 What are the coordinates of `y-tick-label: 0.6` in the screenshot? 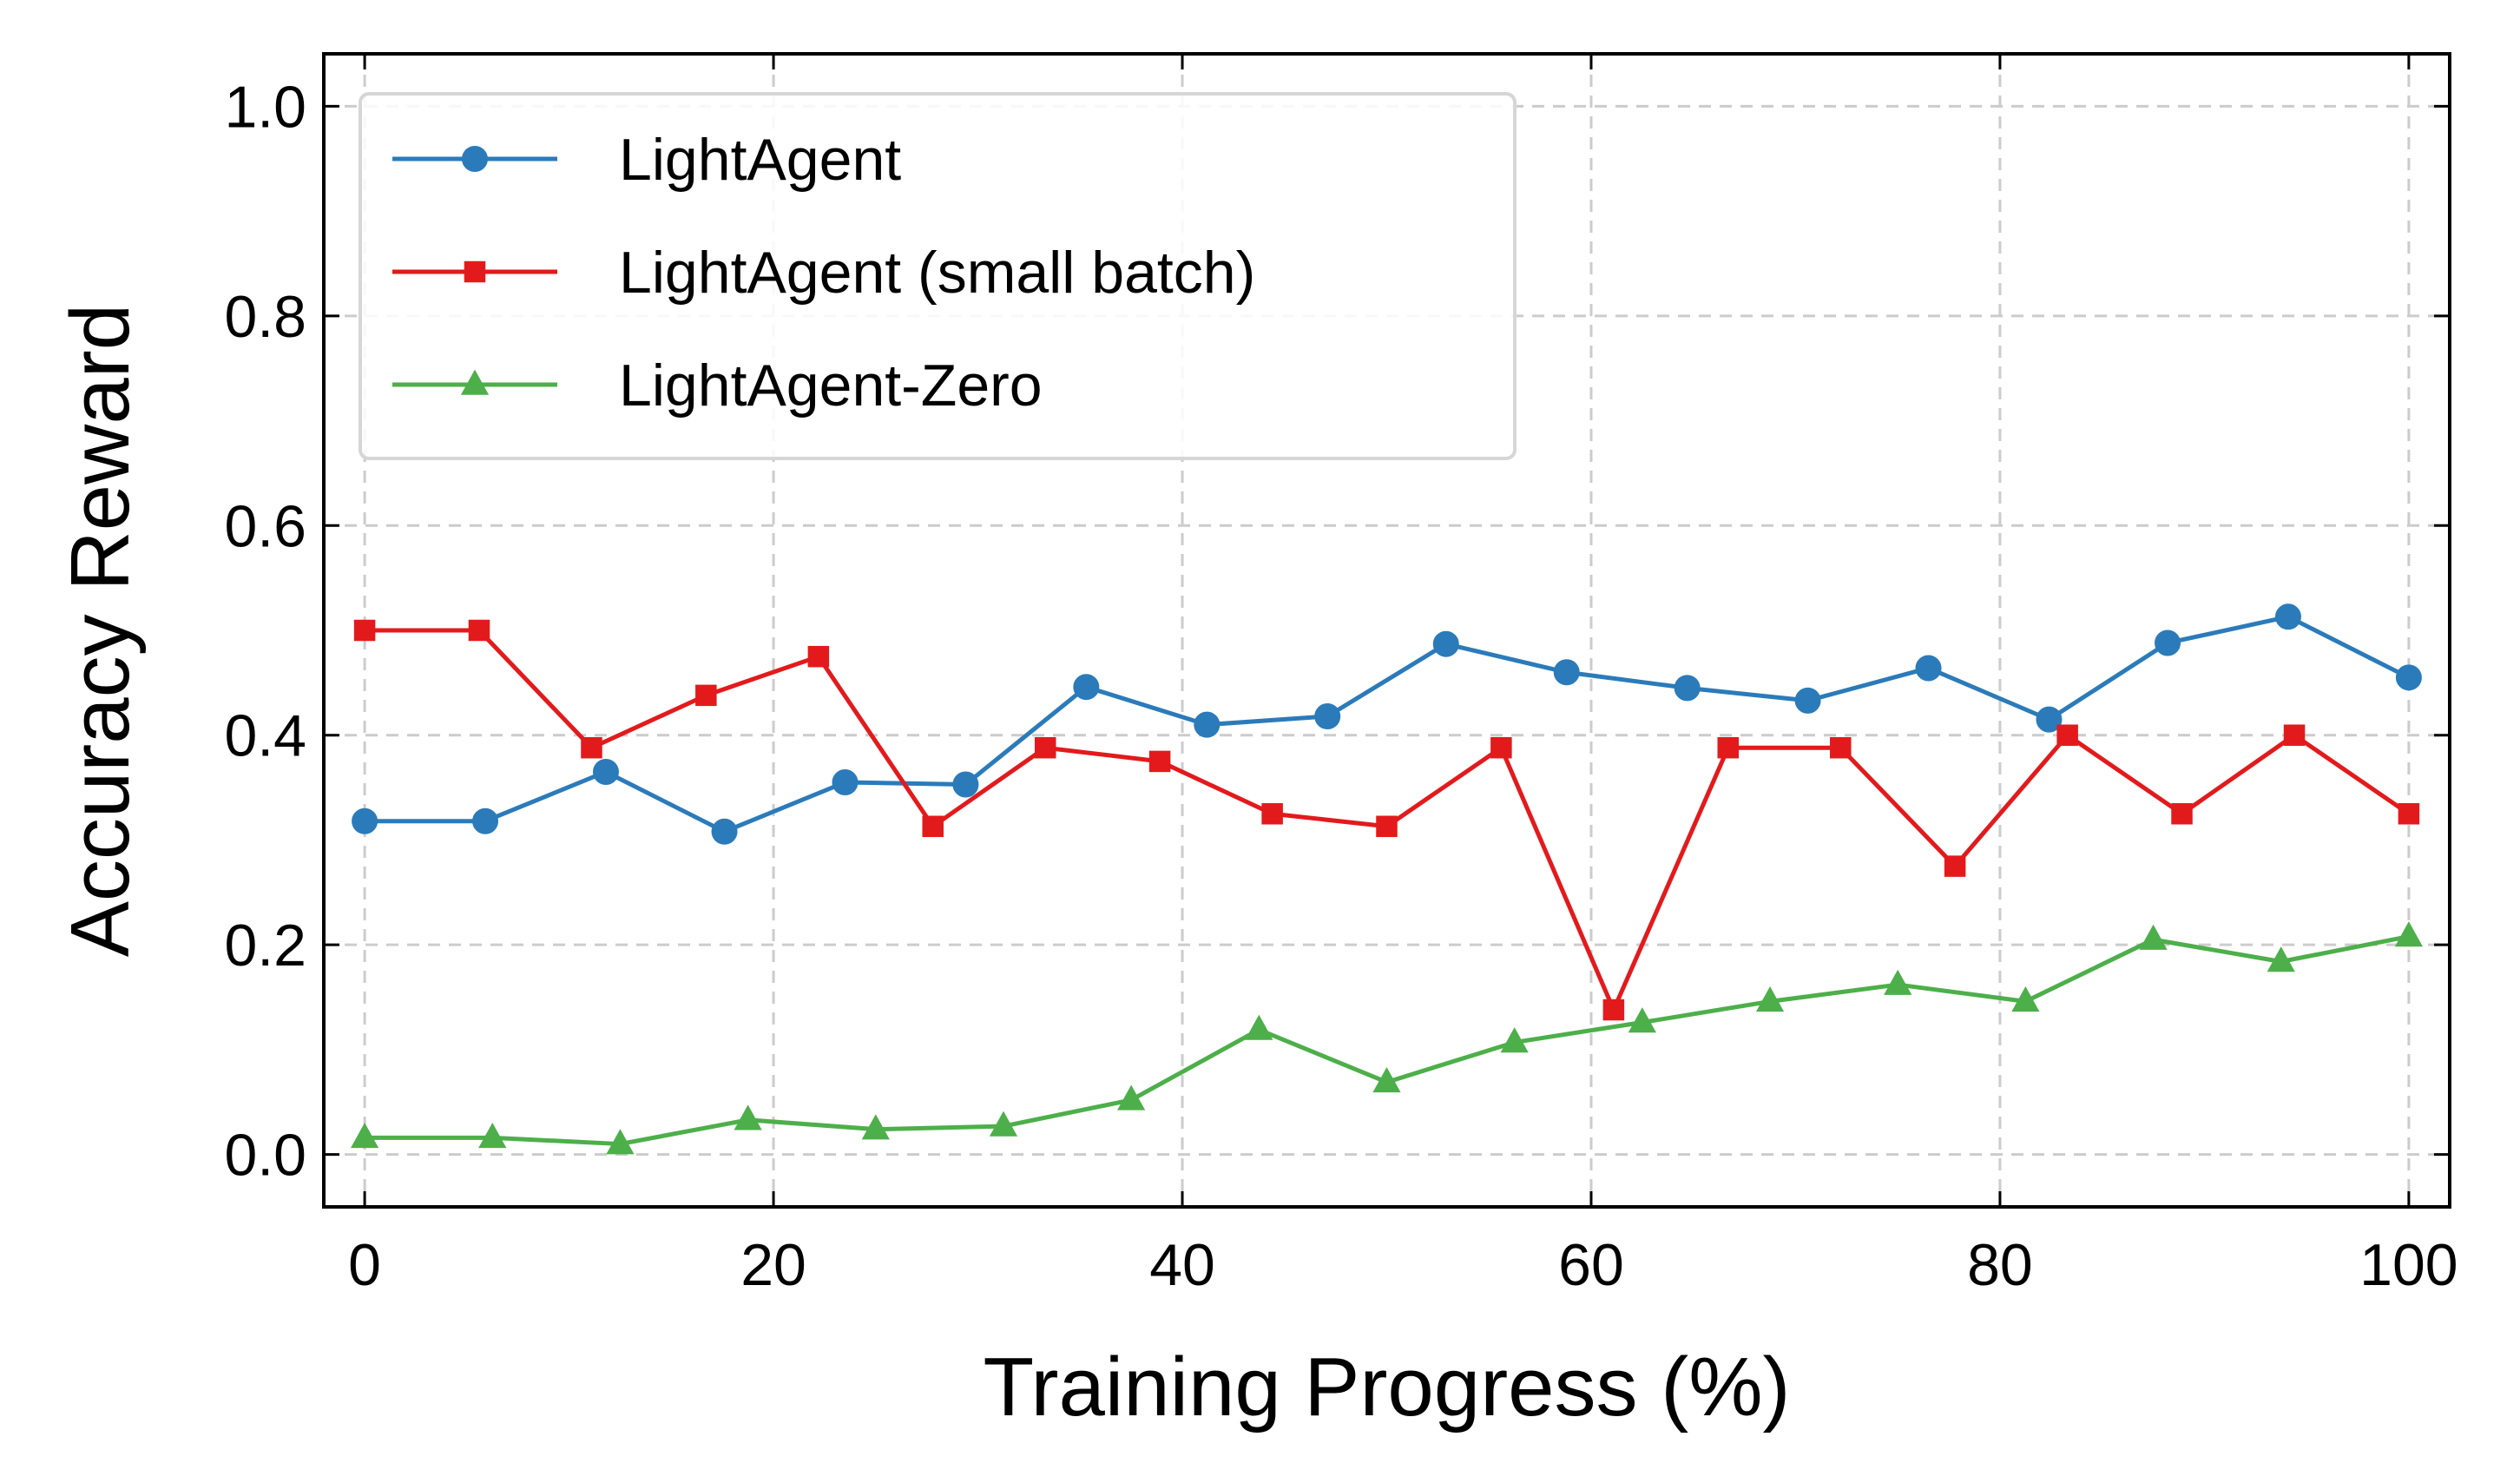 It's located at (265, 526).